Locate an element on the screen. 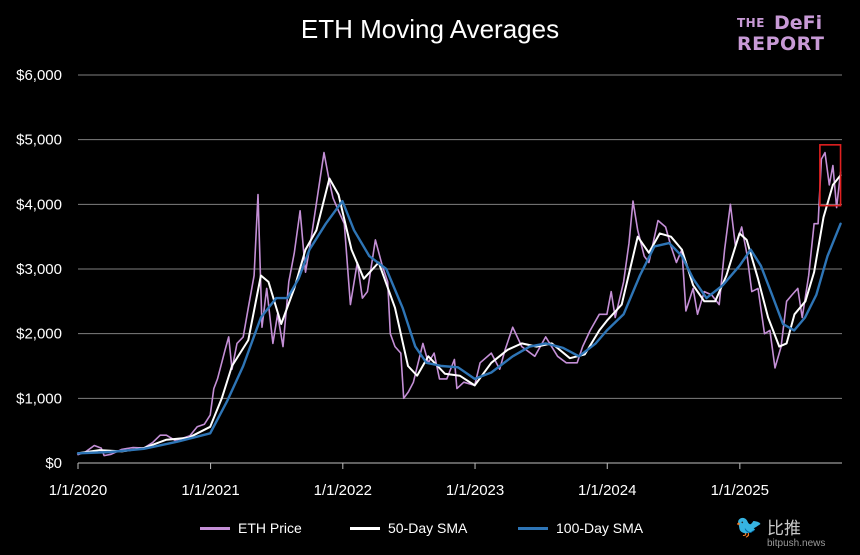 The image size is (860, 555). y-axis-ticks: $0 $1,000 $2,000 $3,000 $4,000 $5,000 $6,000 is located at coordinates (39, 269).